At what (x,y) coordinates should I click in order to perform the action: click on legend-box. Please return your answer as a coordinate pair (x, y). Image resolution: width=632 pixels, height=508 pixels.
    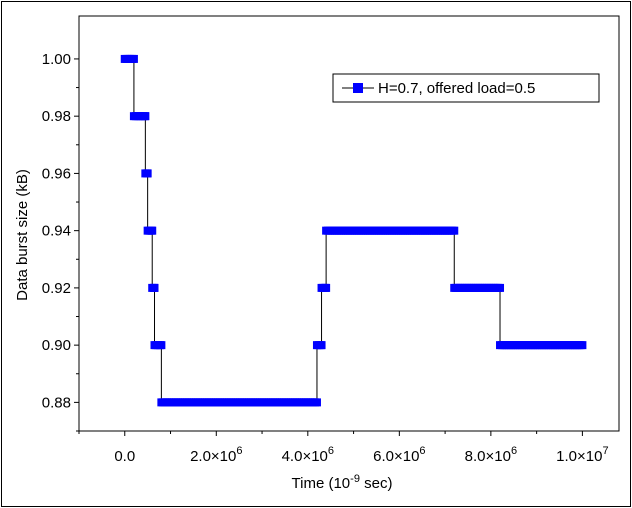
    Looking at the image, I should click on (466, 88).